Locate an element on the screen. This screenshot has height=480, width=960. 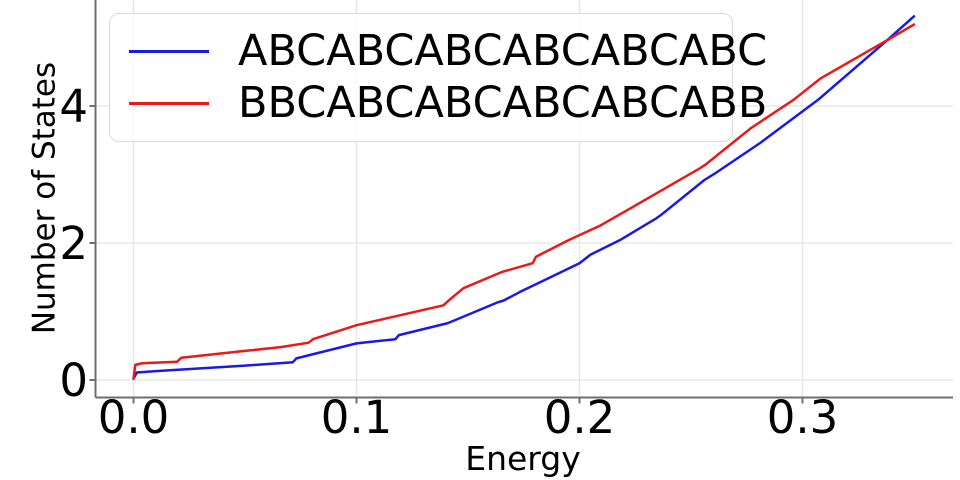
y-tick-label: 0 is located at coordinates (73, 380).